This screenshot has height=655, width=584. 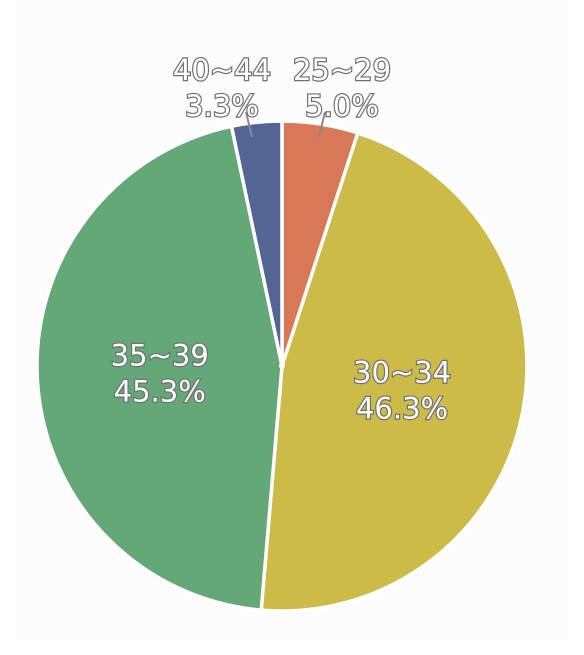 What do you see at coordinates (402, 372) in the screenshot?
I see `slice-category-label: 30~34` at bounding box center [402, 372].